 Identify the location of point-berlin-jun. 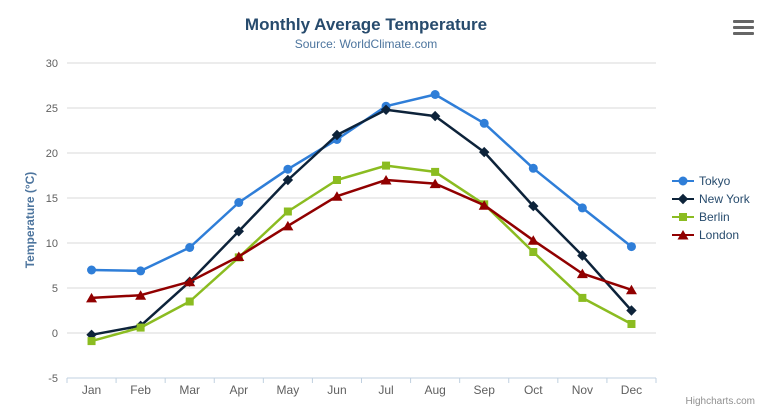
(336, 180).